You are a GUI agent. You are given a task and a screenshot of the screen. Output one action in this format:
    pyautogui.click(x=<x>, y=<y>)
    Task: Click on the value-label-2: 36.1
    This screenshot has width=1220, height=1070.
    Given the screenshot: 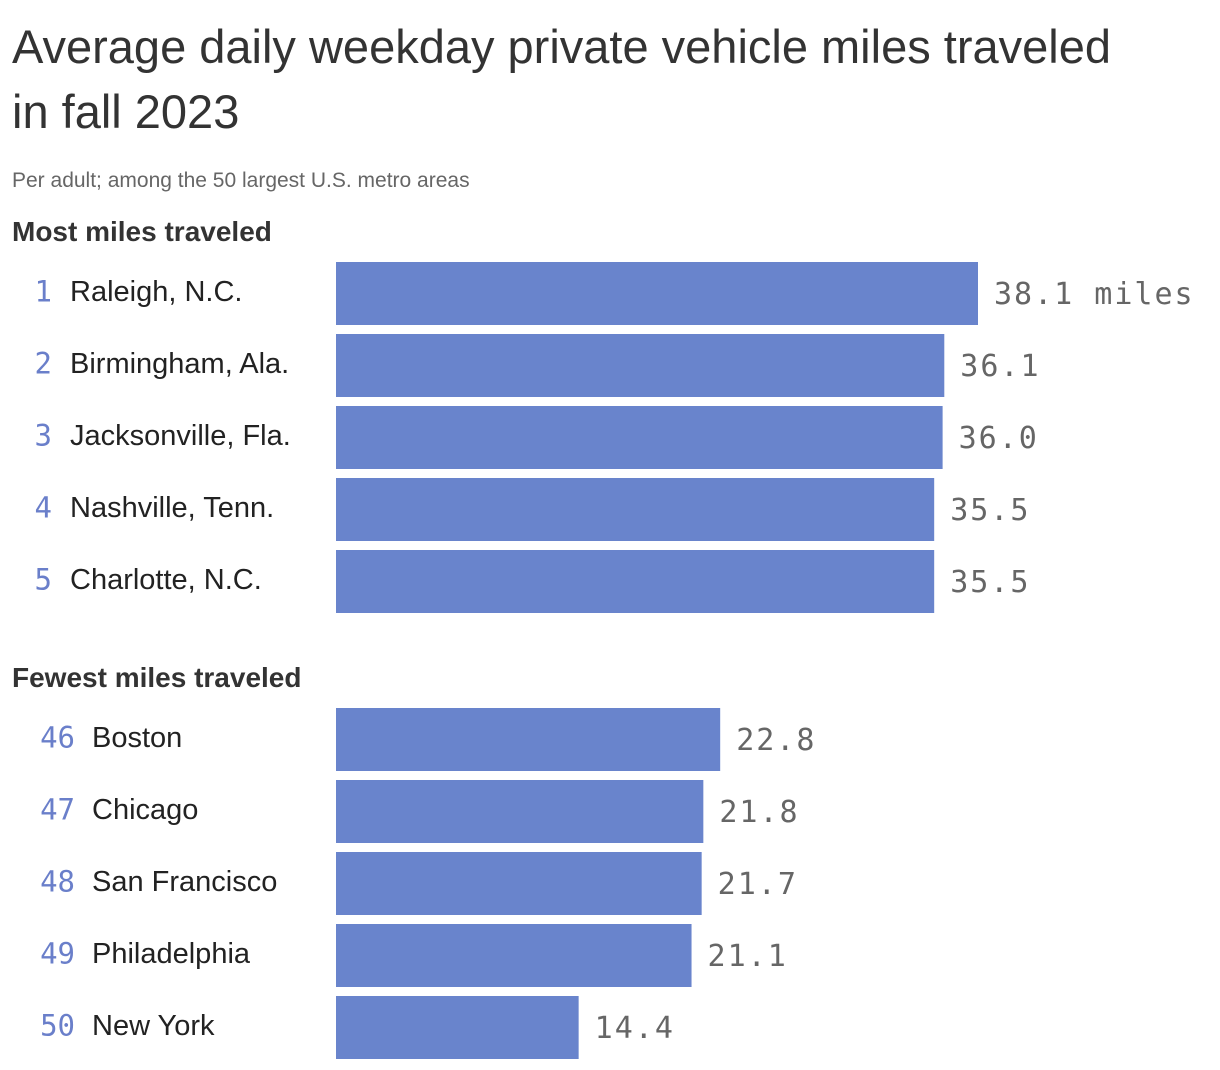 What is the action you would take?
    pyautogui.click(x=1000, y=366)
    